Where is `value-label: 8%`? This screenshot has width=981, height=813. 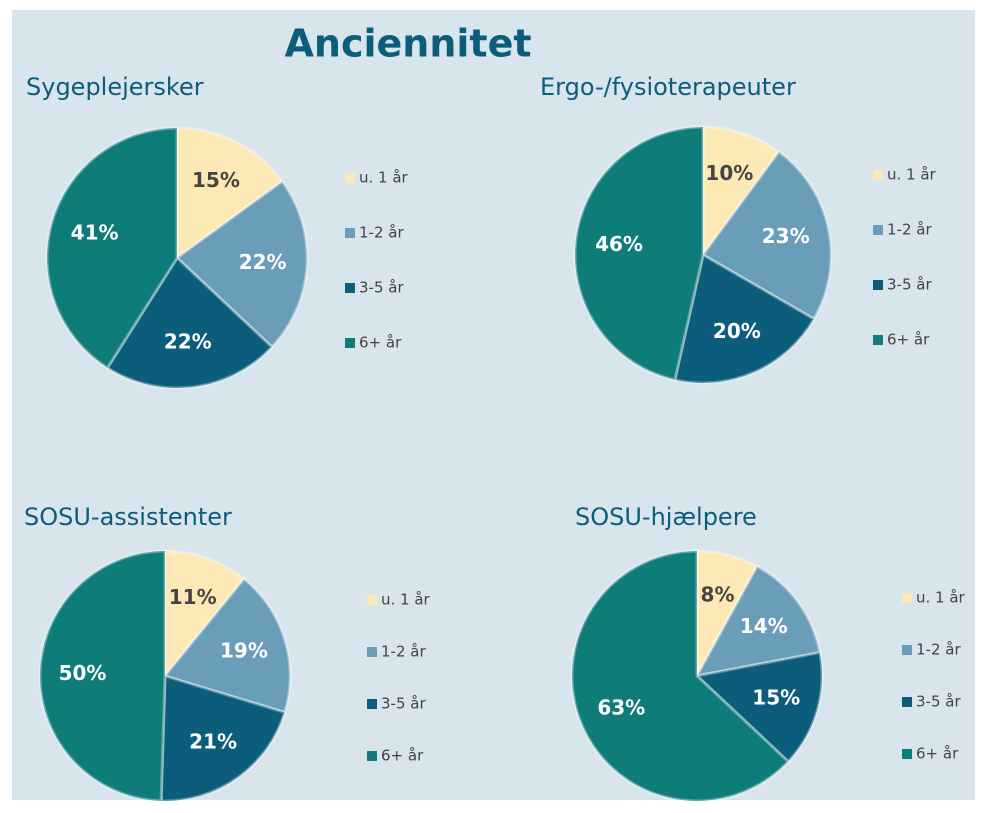 value-label: 8% is located at coordinates (718, 595).